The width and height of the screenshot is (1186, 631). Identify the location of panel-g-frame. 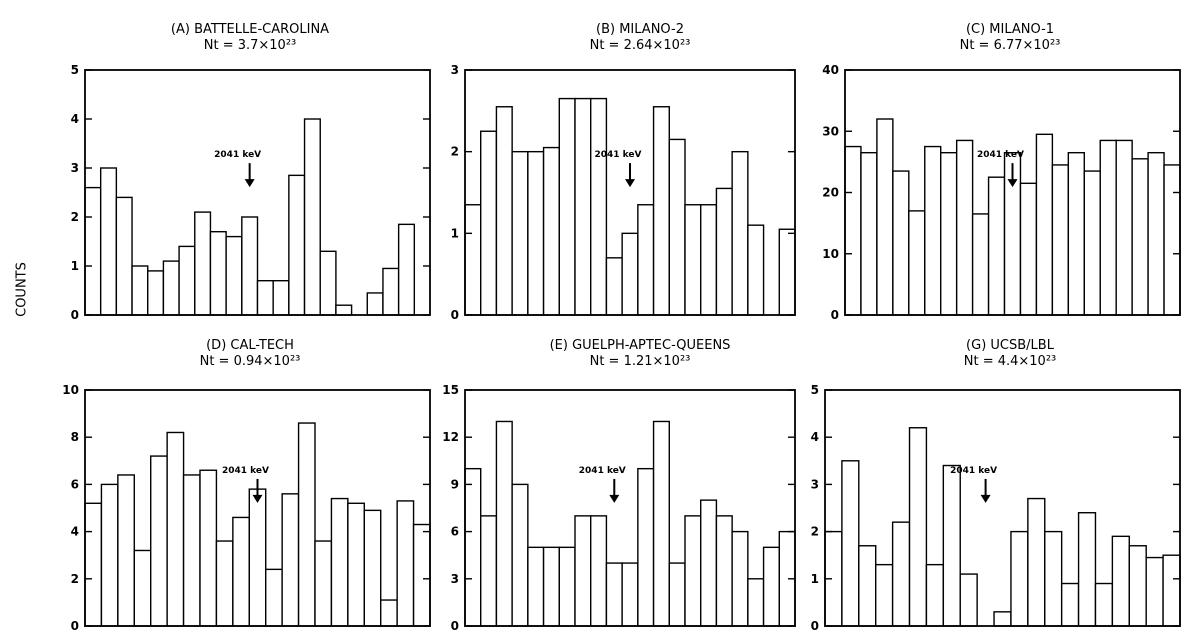
(1002, 508).